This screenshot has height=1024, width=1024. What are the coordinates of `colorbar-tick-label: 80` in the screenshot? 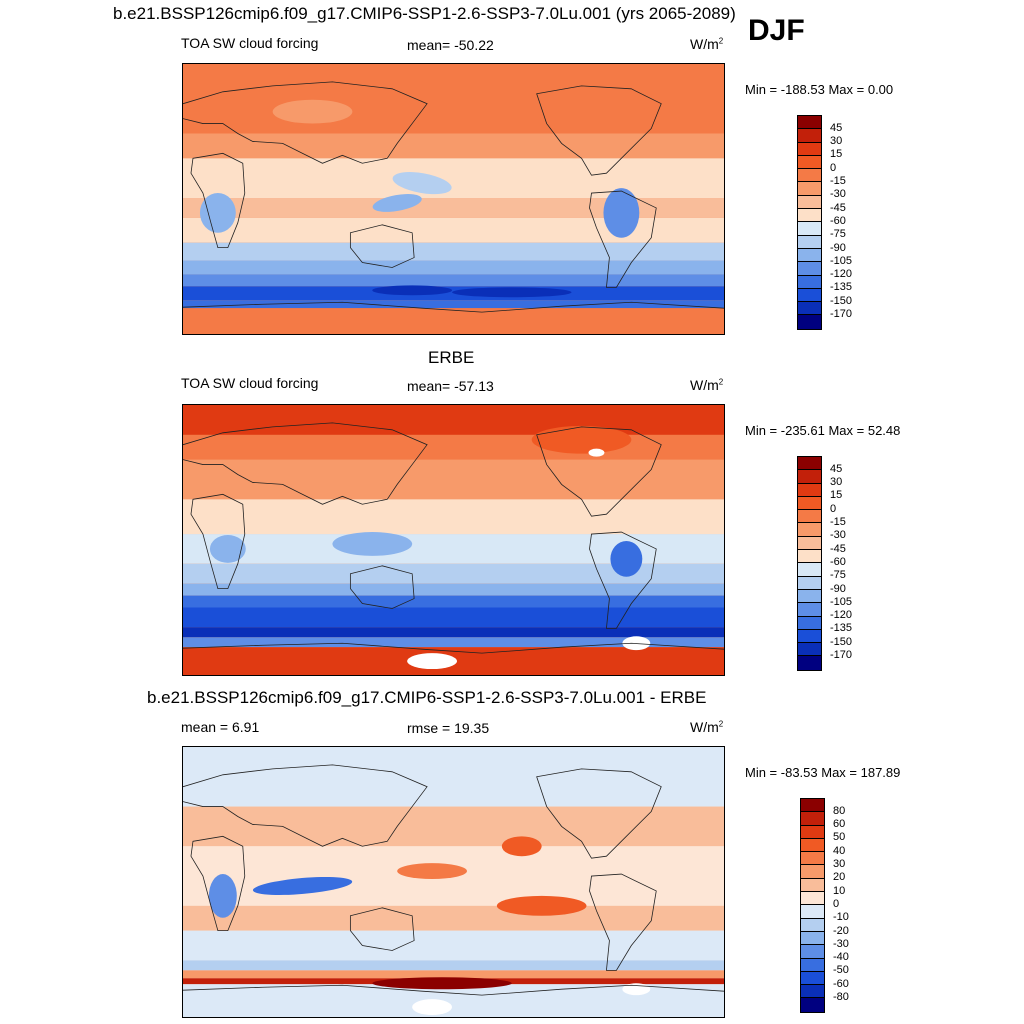 It's located at (839, 810).